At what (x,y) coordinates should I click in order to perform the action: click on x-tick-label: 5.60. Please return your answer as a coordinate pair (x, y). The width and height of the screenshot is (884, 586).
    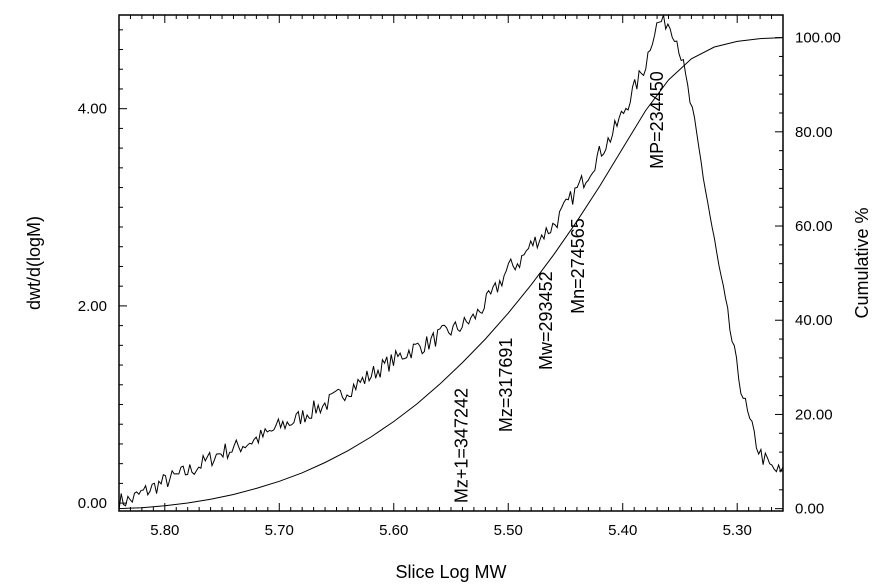
    Looking at the image, I should click on (393, 530).